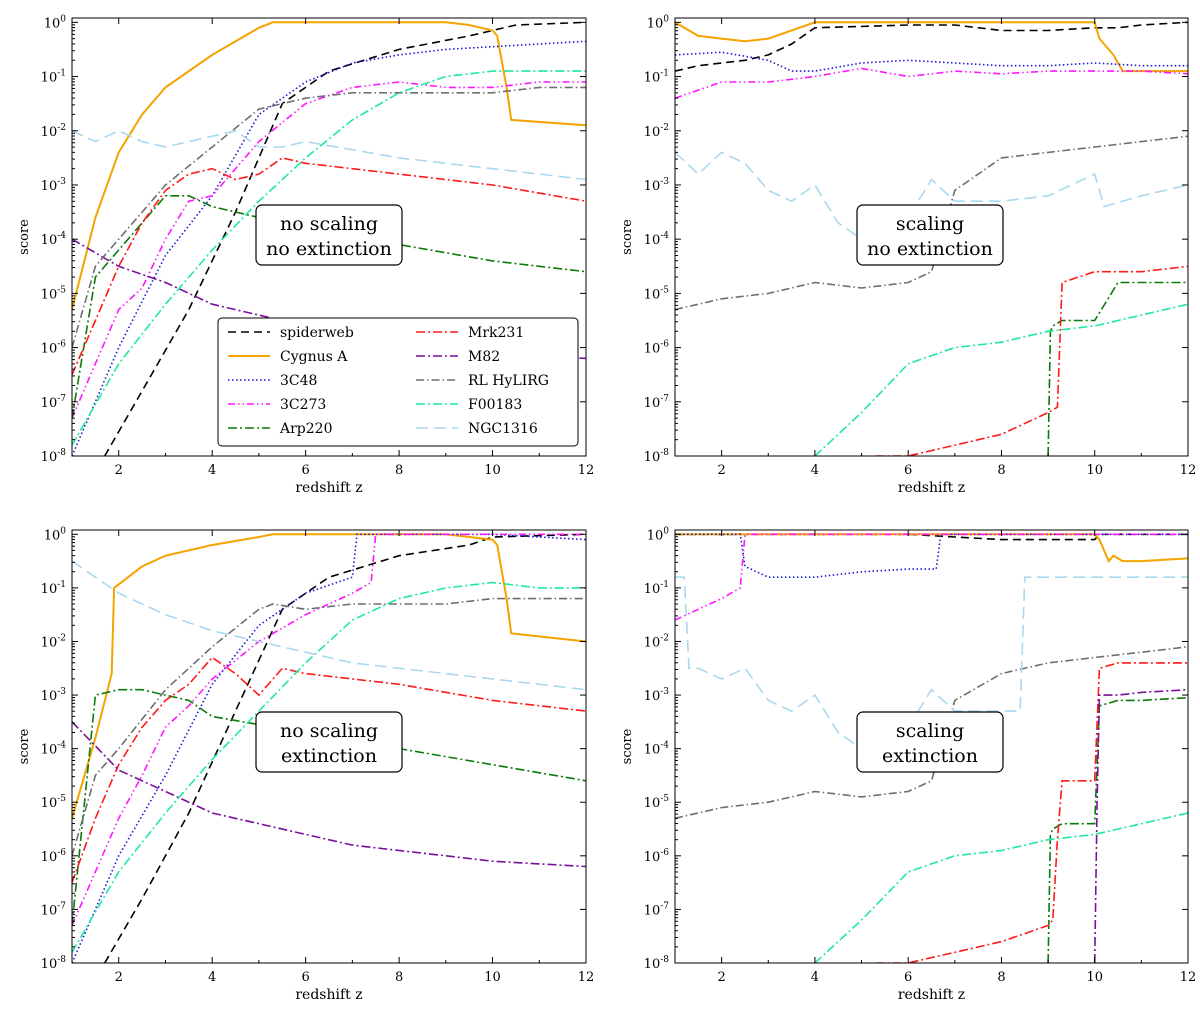 The width and height of the screenshot is (1200, 1018). Describe the element at coordinates (1001, 887) in the screenshot. I see `series-f00183` at that location.